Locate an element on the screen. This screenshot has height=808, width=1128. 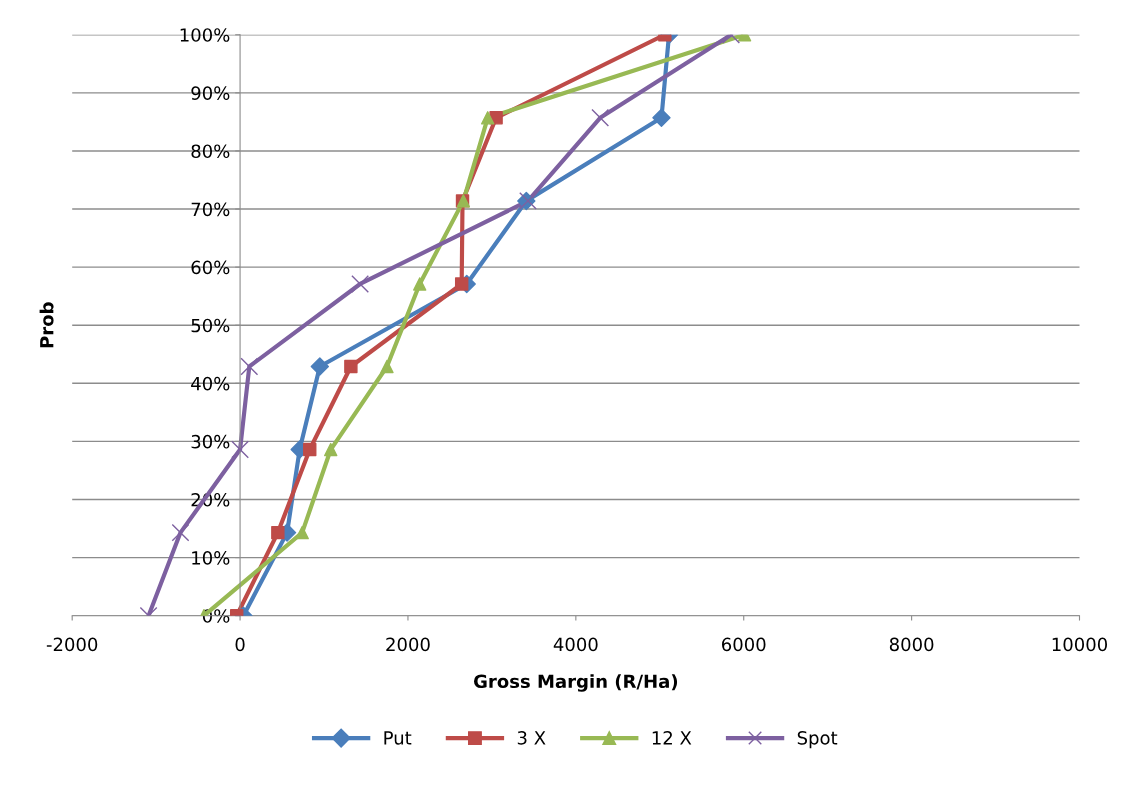
x-tick-label: -2000 is located at coordinates (72, 644).